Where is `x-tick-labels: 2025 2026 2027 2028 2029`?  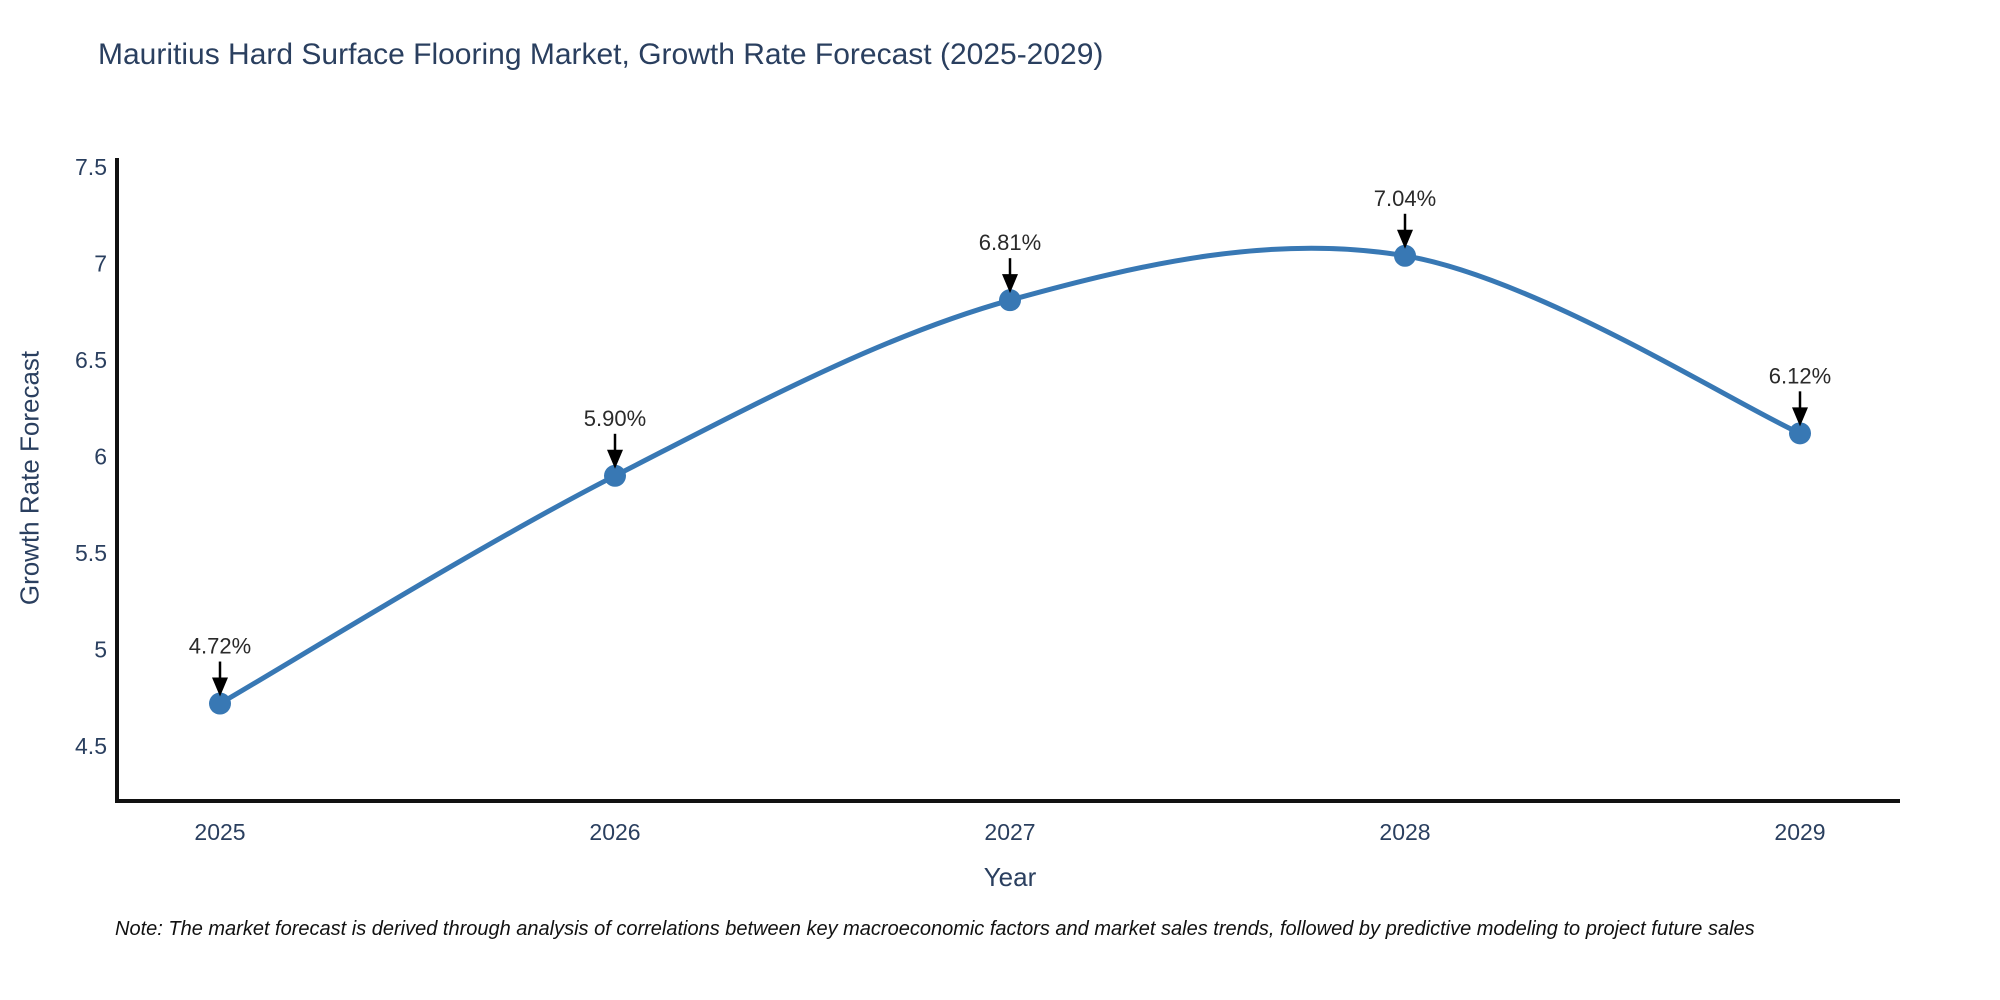
x-tick-labels: 2025 2026 2027 2028 2029 is located at coordinates (1009, 832).